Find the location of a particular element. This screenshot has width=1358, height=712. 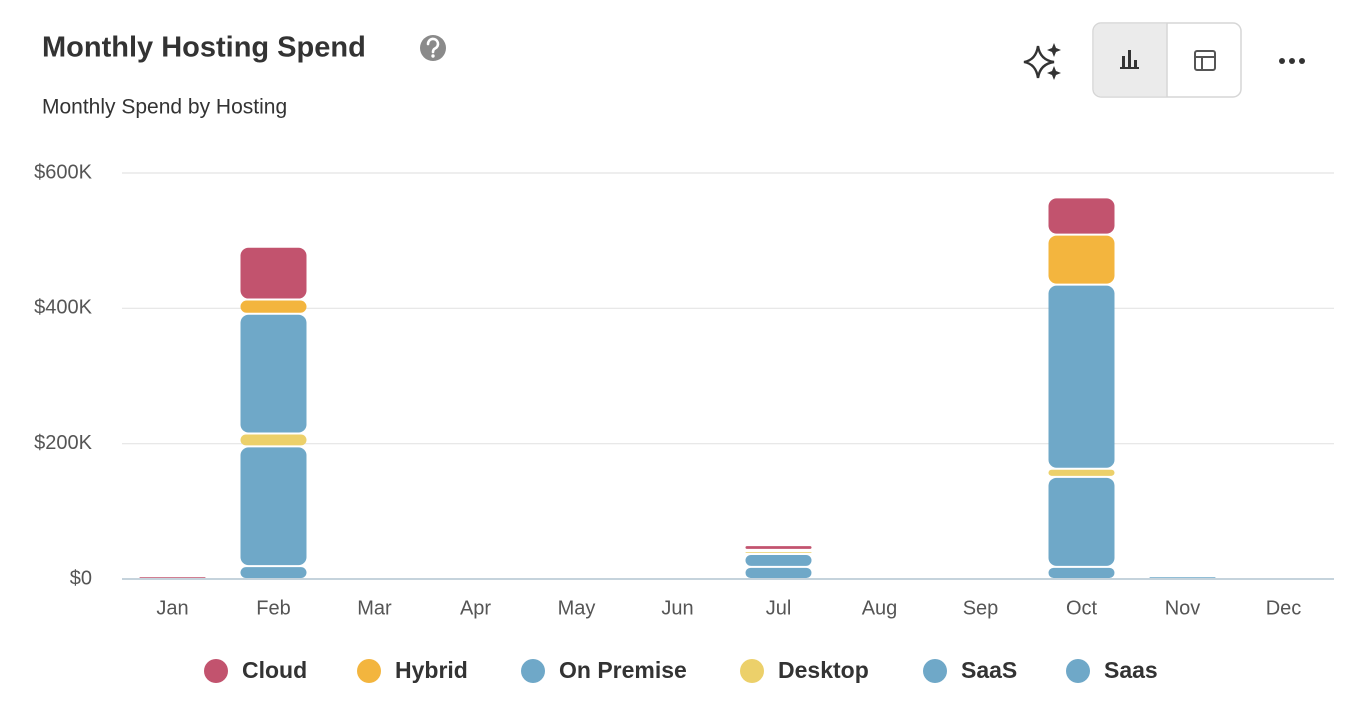

x-tick-label: Jun is located at coordinates (677, 608).